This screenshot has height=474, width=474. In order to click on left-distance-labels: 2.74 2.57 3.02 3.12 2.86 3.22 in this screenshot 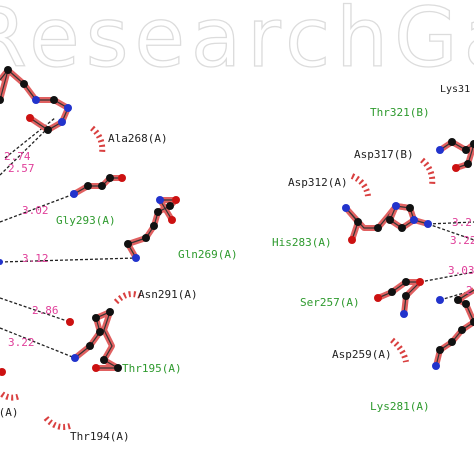, I will do `click(31, 249)`.